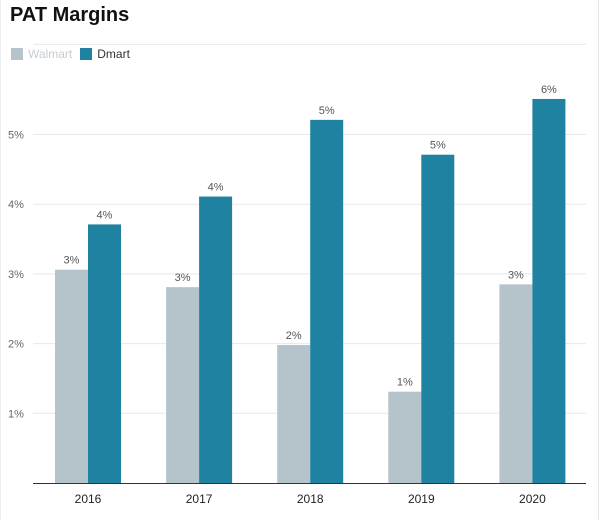  I want to click on x-tick-label: 2020, so click(532, 499).